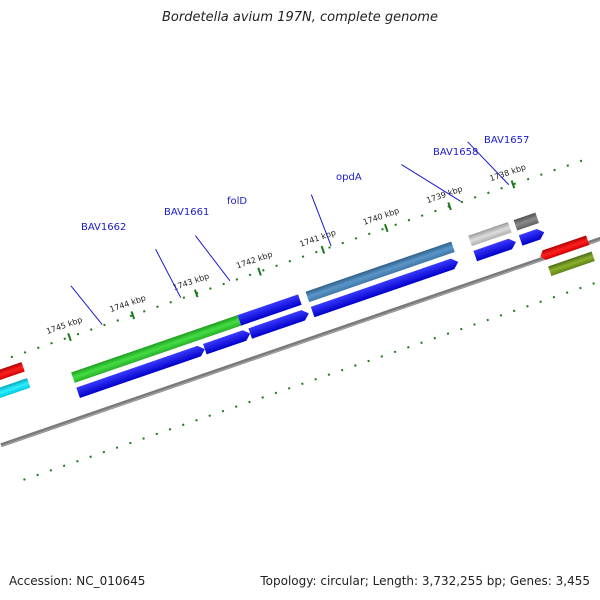  What do you see at coordinates (455, 152) in the screenshot?
I see `gene-label-bav1658: BAV1658` at bounding box center [455, 152].